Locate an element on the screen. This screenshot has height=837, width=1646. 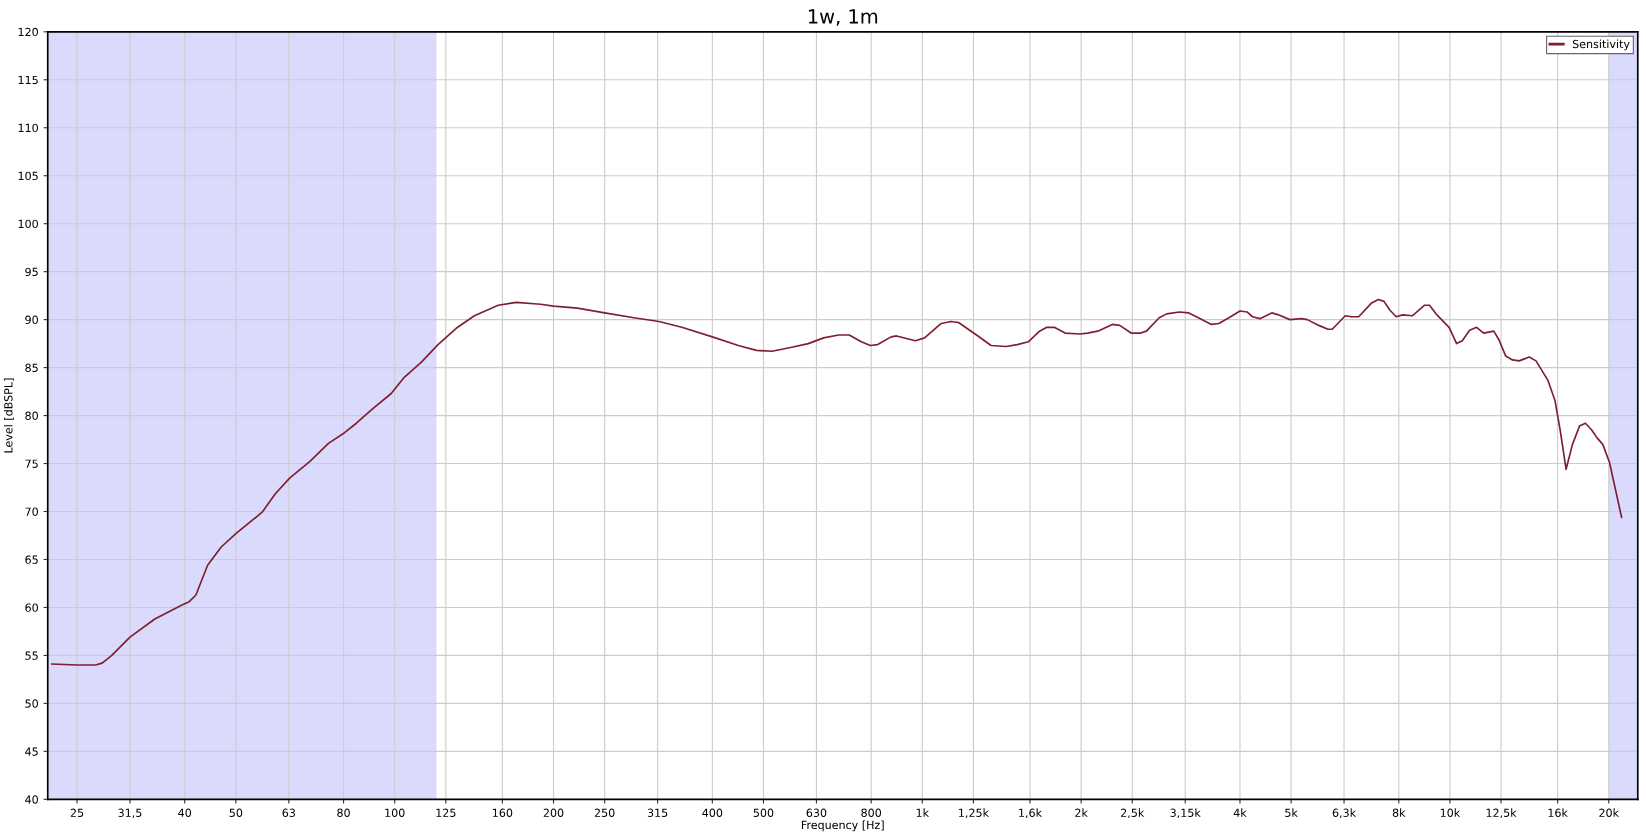
x-tick-label: 3,15k is located at coordinates (1185, 813).